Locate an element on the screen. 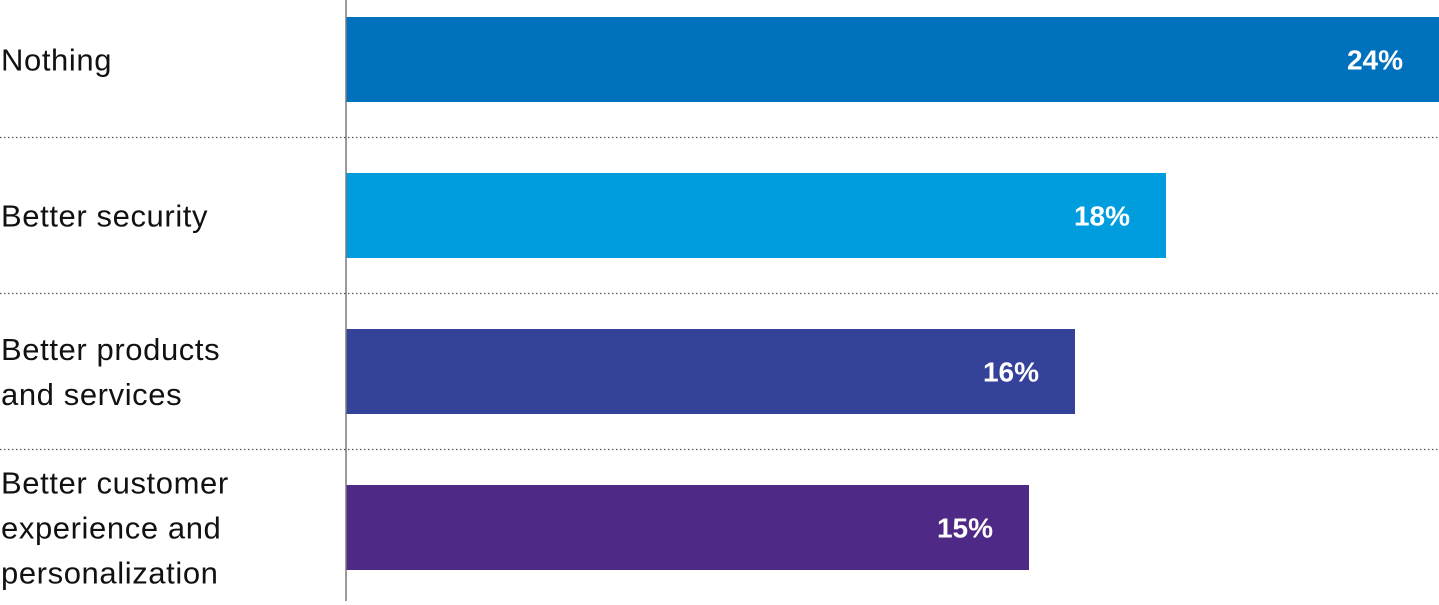 The height and width of the screenshot is (605, 1439). category-label: Better security is located at coordinates (104, 216).